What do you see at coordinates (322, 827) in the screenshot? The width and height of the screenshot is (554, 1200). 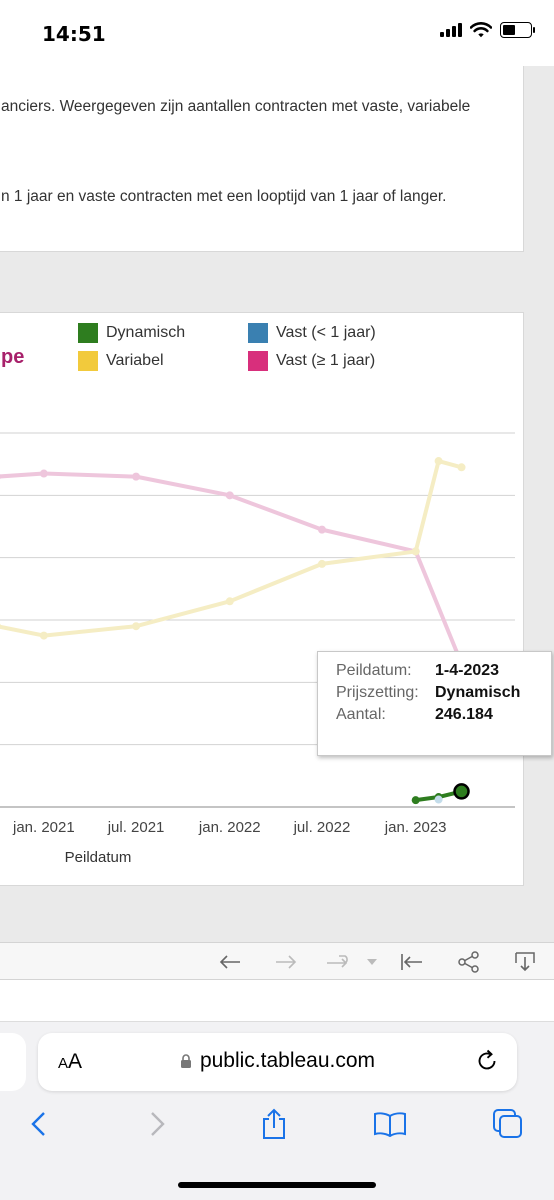 I see `x-tick-label: jul. 2022` at bounding box center [322, 827].